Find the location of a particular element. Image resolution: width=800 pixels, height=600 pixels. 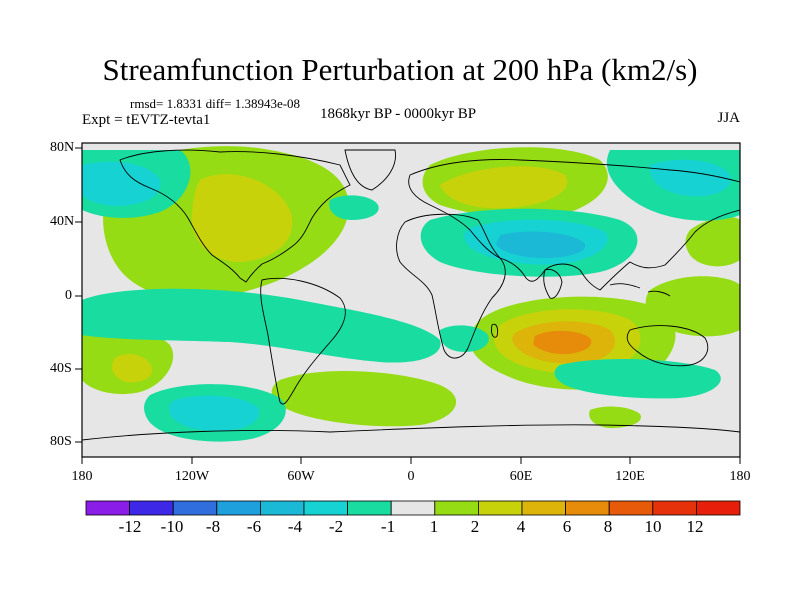

colorbar-label: 12 is located at coordinates (695, 526).